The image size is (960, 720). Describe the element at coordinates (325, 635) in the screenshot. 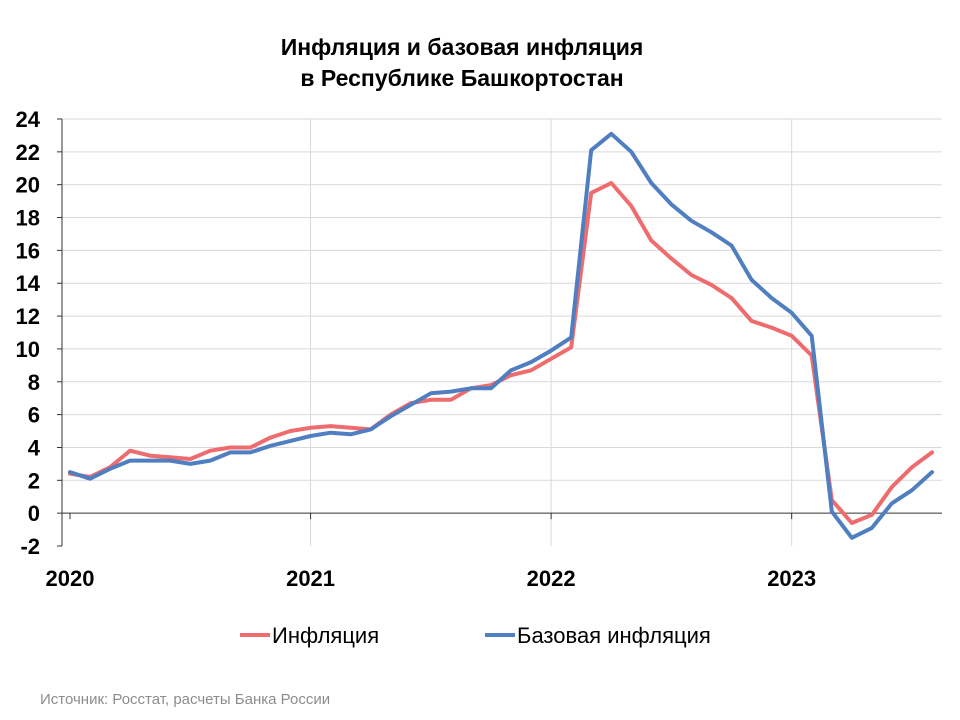

I see `legend-label-inflation: Инфляция` at that location.